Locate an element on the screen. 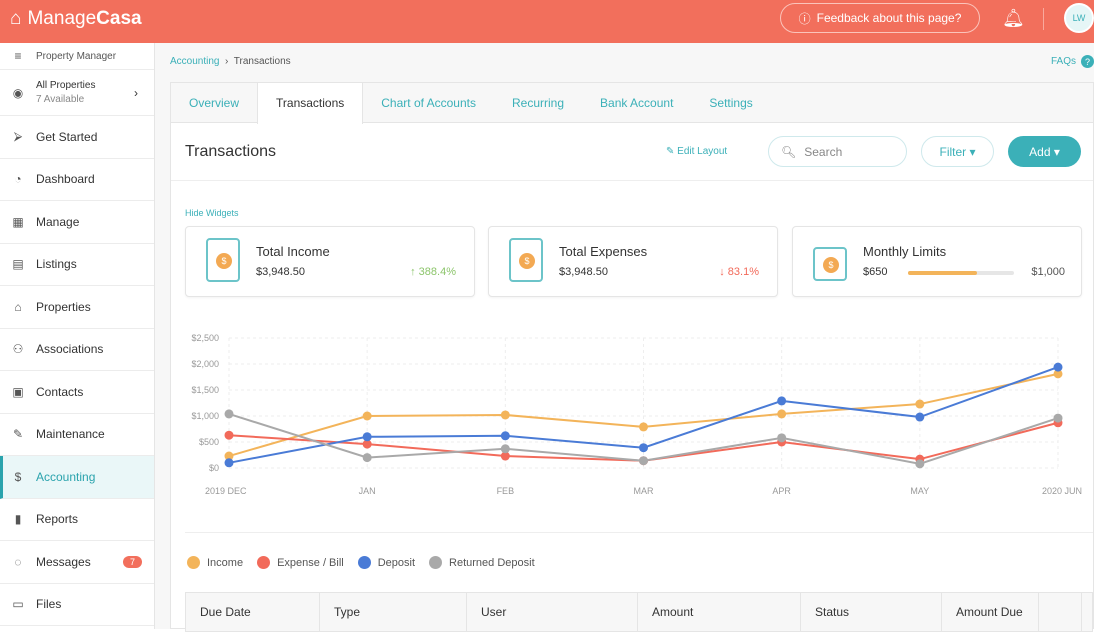  expenses-value: $3,948.50 is located at coordinates (583, 272).